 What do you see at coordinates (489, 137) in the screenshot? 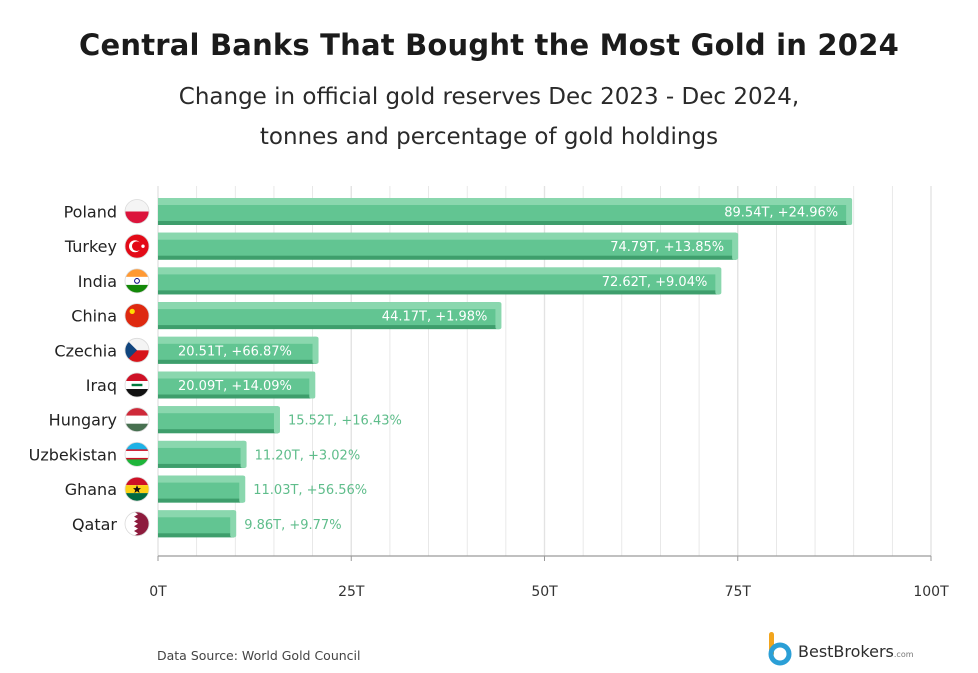
I see `chart-subtitle-line2: tonnes and percentage of gold holdings` at bounding box center [489, 137].